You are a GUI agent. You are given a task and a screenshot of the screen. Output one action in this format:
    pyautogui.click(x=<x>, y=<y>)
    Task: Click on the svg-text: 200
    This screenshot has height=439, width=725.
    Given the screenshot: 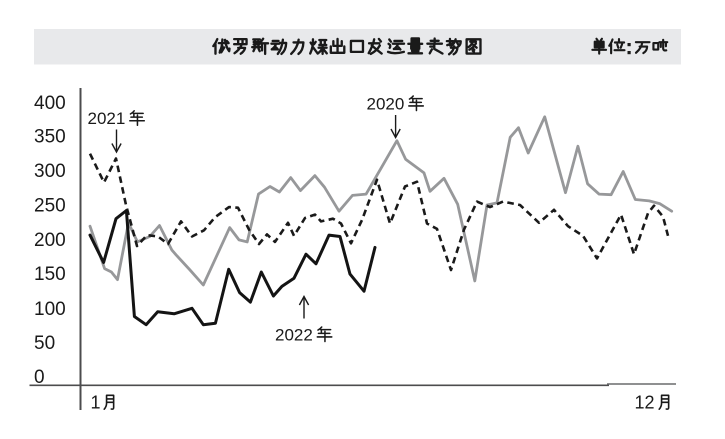 What is the action you would take?
    pyautogui.click(x=50, y=240)
    